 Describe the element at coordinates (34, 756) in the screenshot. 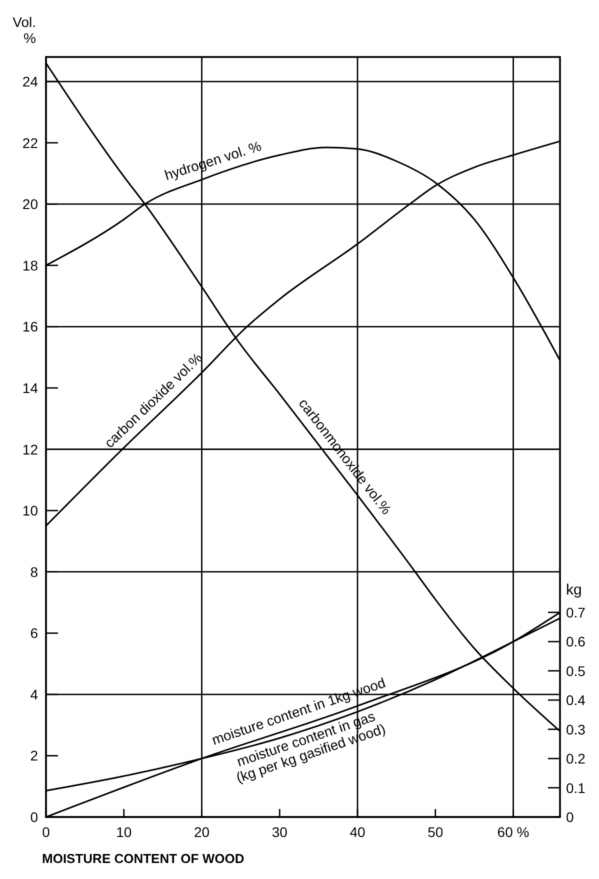

I see `y-tick-label: 2` at that location.